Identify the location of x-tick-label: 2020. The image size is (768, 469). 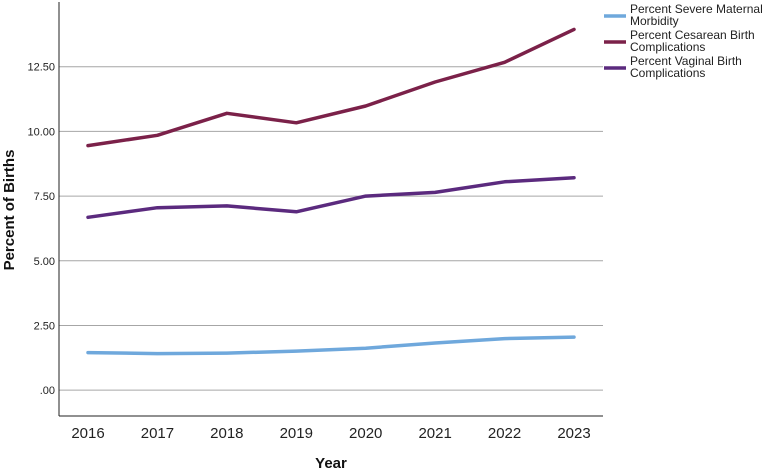
(365, 433).